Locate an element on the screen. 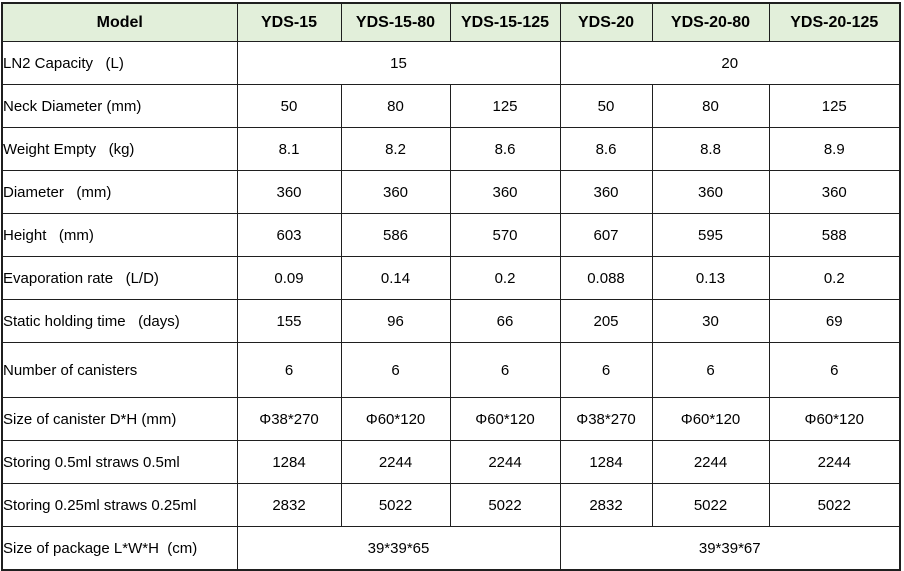 The image size is (904, 571). table-row-number-of-canisters: Number of canisters 6 6 6 6 6 6 is located at coordinates (451, 370).